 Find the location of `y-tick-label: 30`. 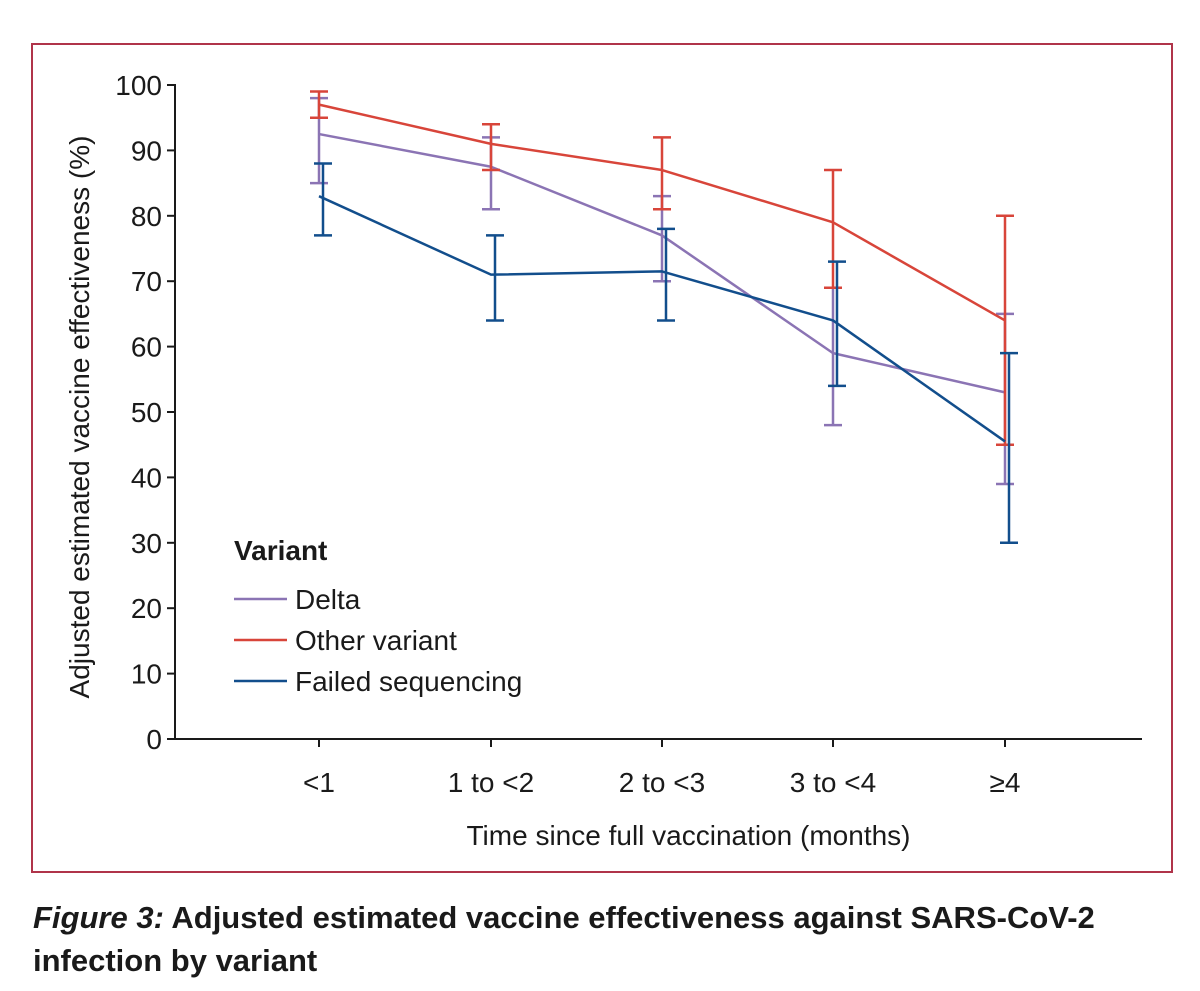

y-tick-label: 30 is located at coordinates (146, 543).